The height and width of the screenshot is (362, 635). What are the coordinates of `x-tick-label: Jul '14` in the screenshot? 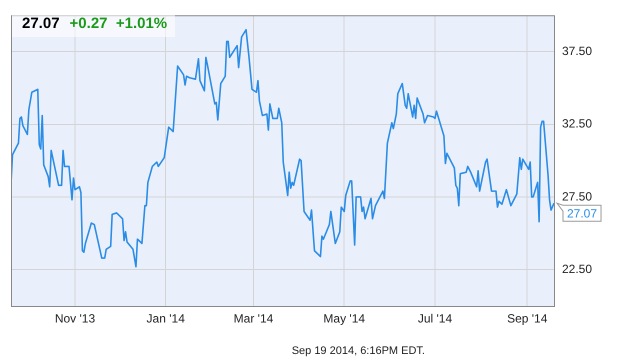 It's located at (435, 319).